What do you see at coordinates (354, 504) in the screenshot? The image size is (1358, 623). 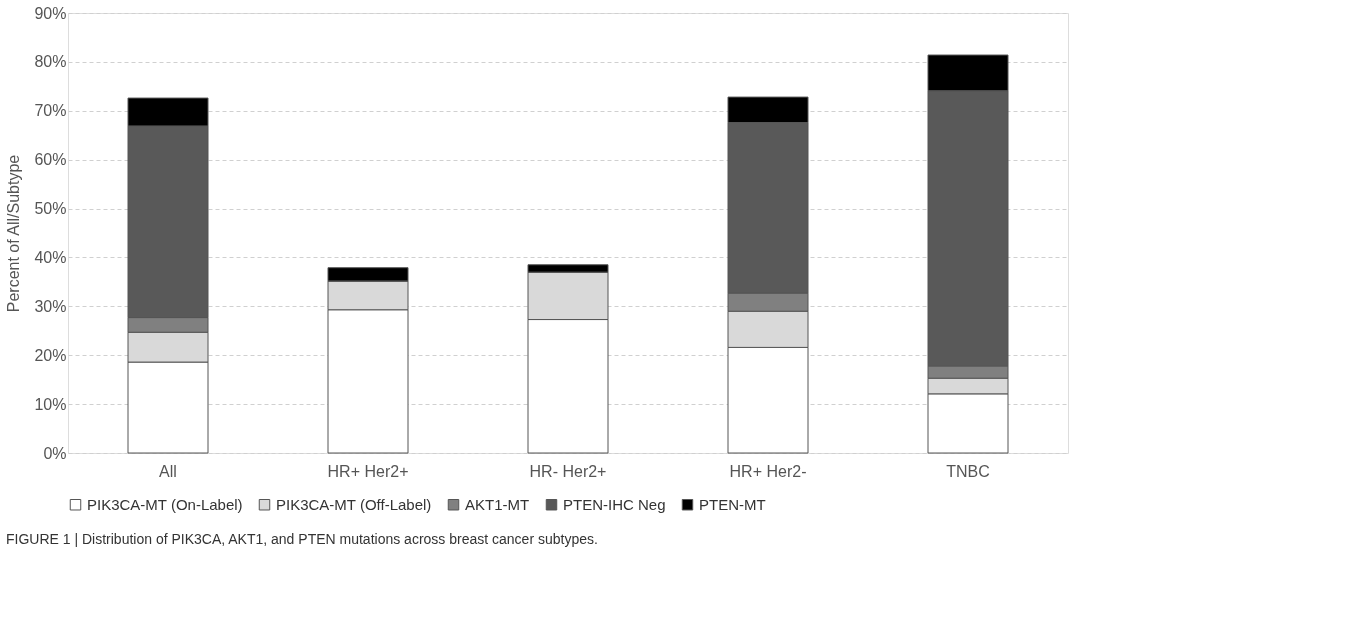 I see `legend-label: PIK3CA-MT (Off-Label)` at bounding box center [354, 504].